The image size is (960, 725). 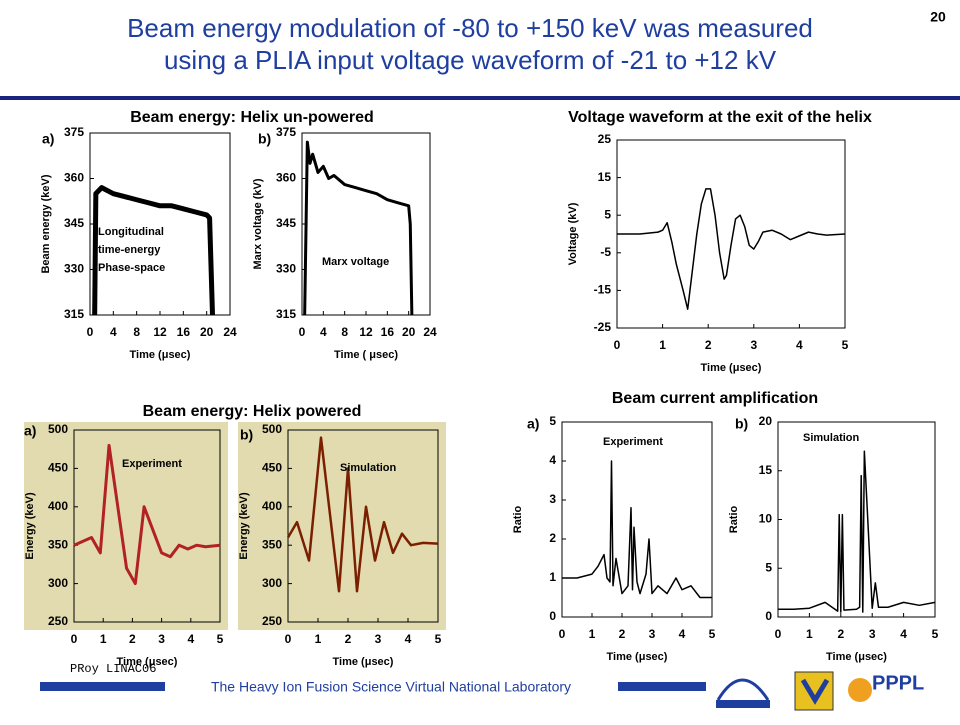 What do you see at coordinates (814, 691) in the screenshot?
I see `llnl-logo` at bounding box center [814, 691].